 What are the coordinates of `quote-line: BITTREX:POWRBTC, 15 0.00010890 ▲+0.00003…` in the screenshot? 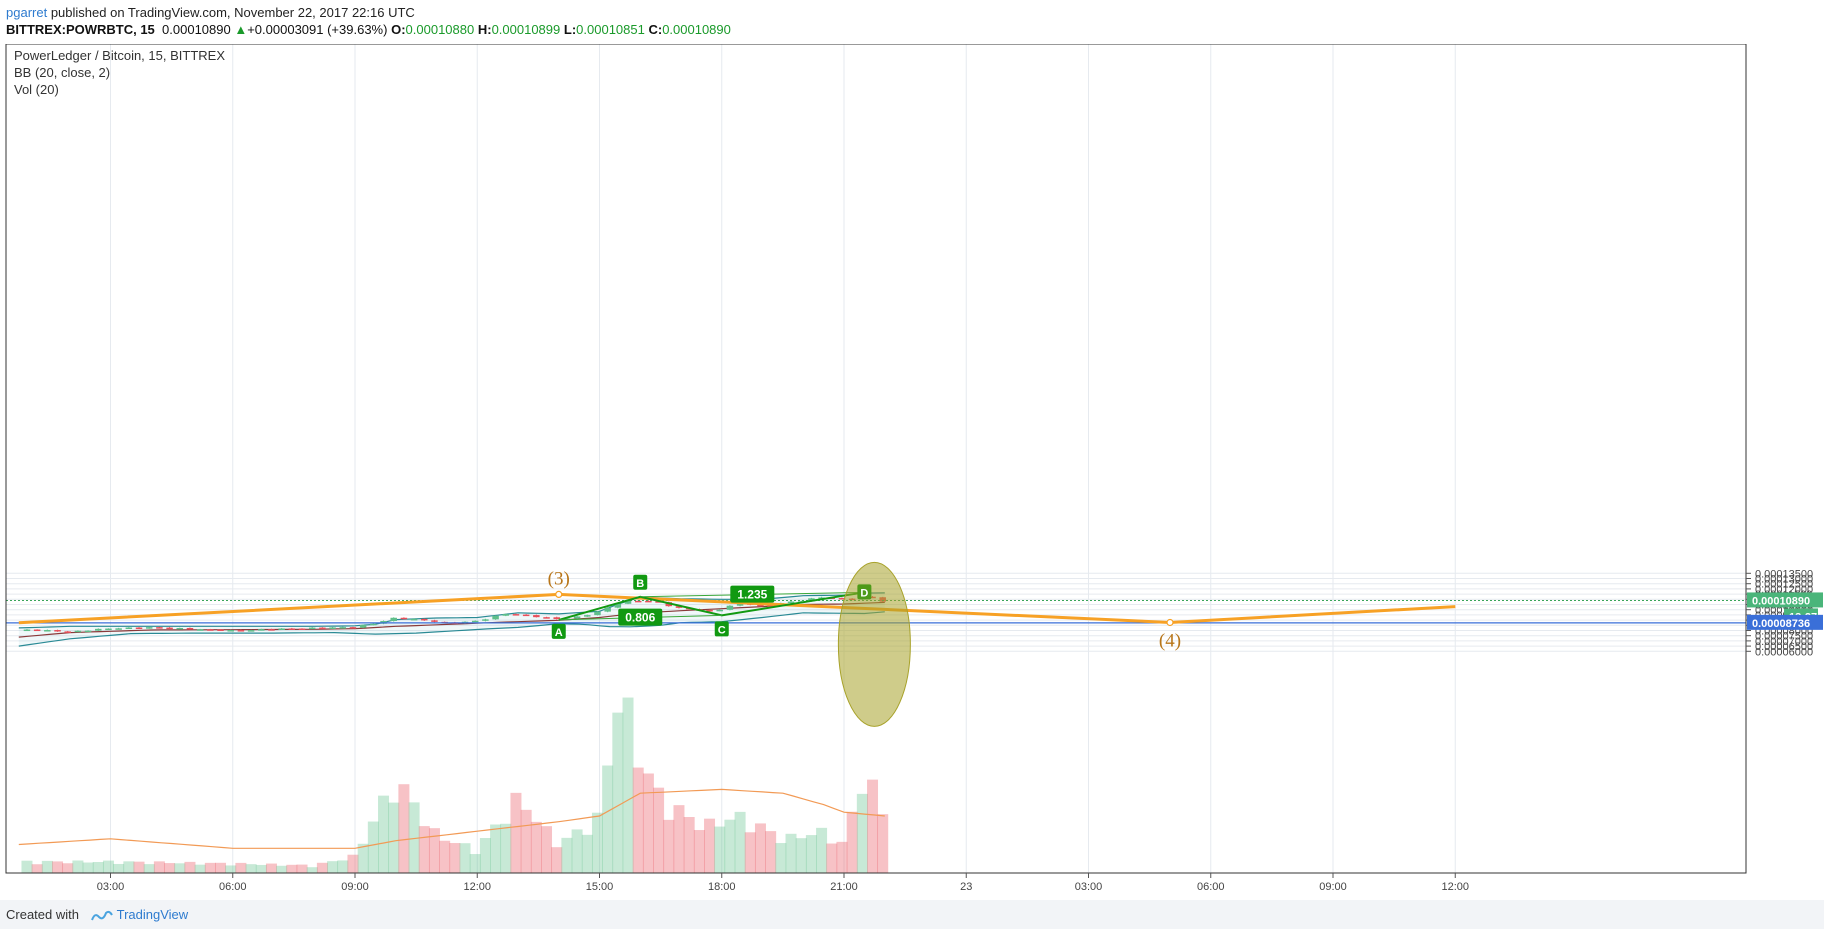 It's located at (368, 29).